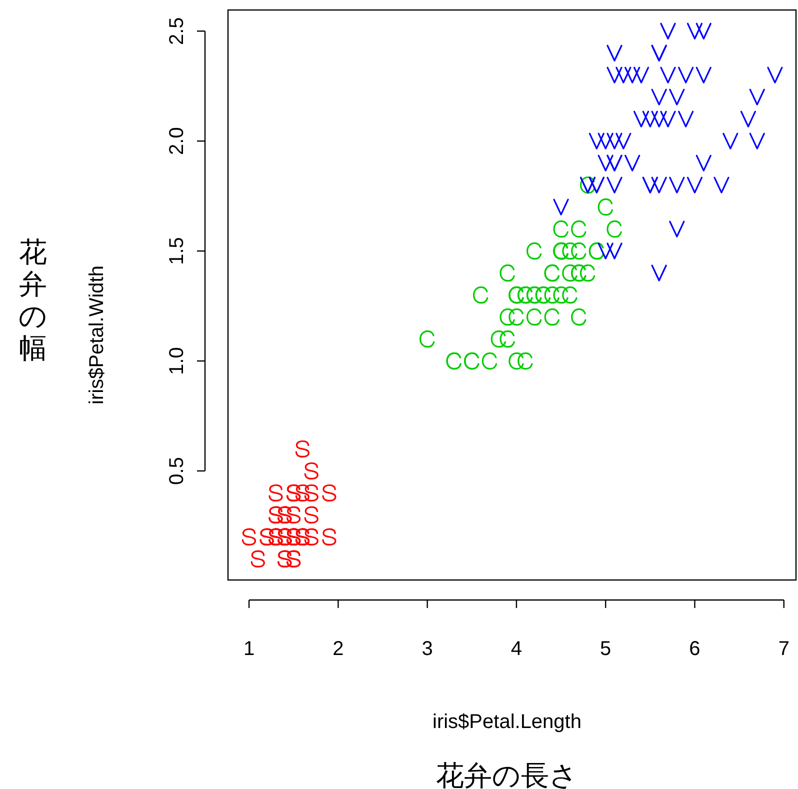 This screenshot has width=798, height=789. What do you see at coordinates (177, 141) in the screenshot?
I see `y-tick-label: 2.0` at bounding box center [177, 141].